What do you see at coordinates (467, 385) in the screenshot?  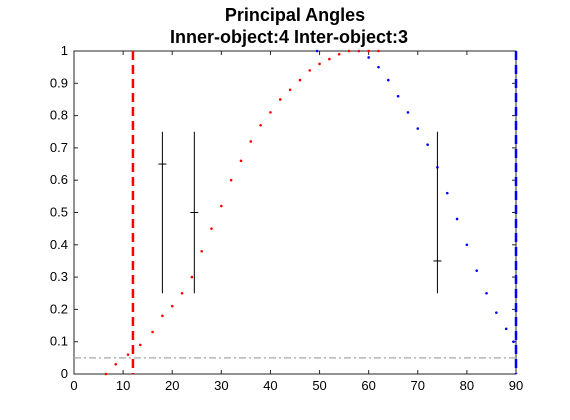 I see `x-tick-label: 80` at bounding box center [467, 385].